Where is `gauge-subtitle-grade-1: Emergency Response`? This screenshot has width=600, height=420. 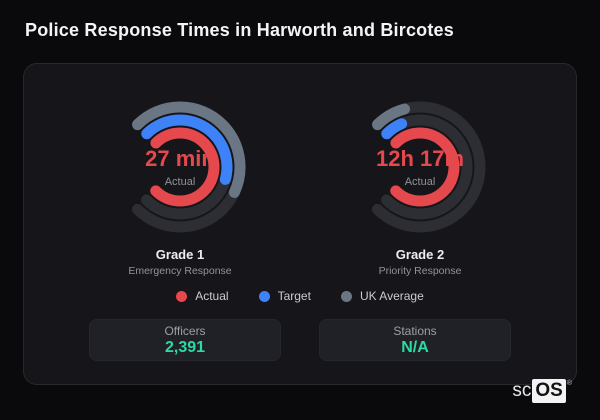 gauge-subtitle-grade-1: Emergency Response is located at coordinates (180, 271).